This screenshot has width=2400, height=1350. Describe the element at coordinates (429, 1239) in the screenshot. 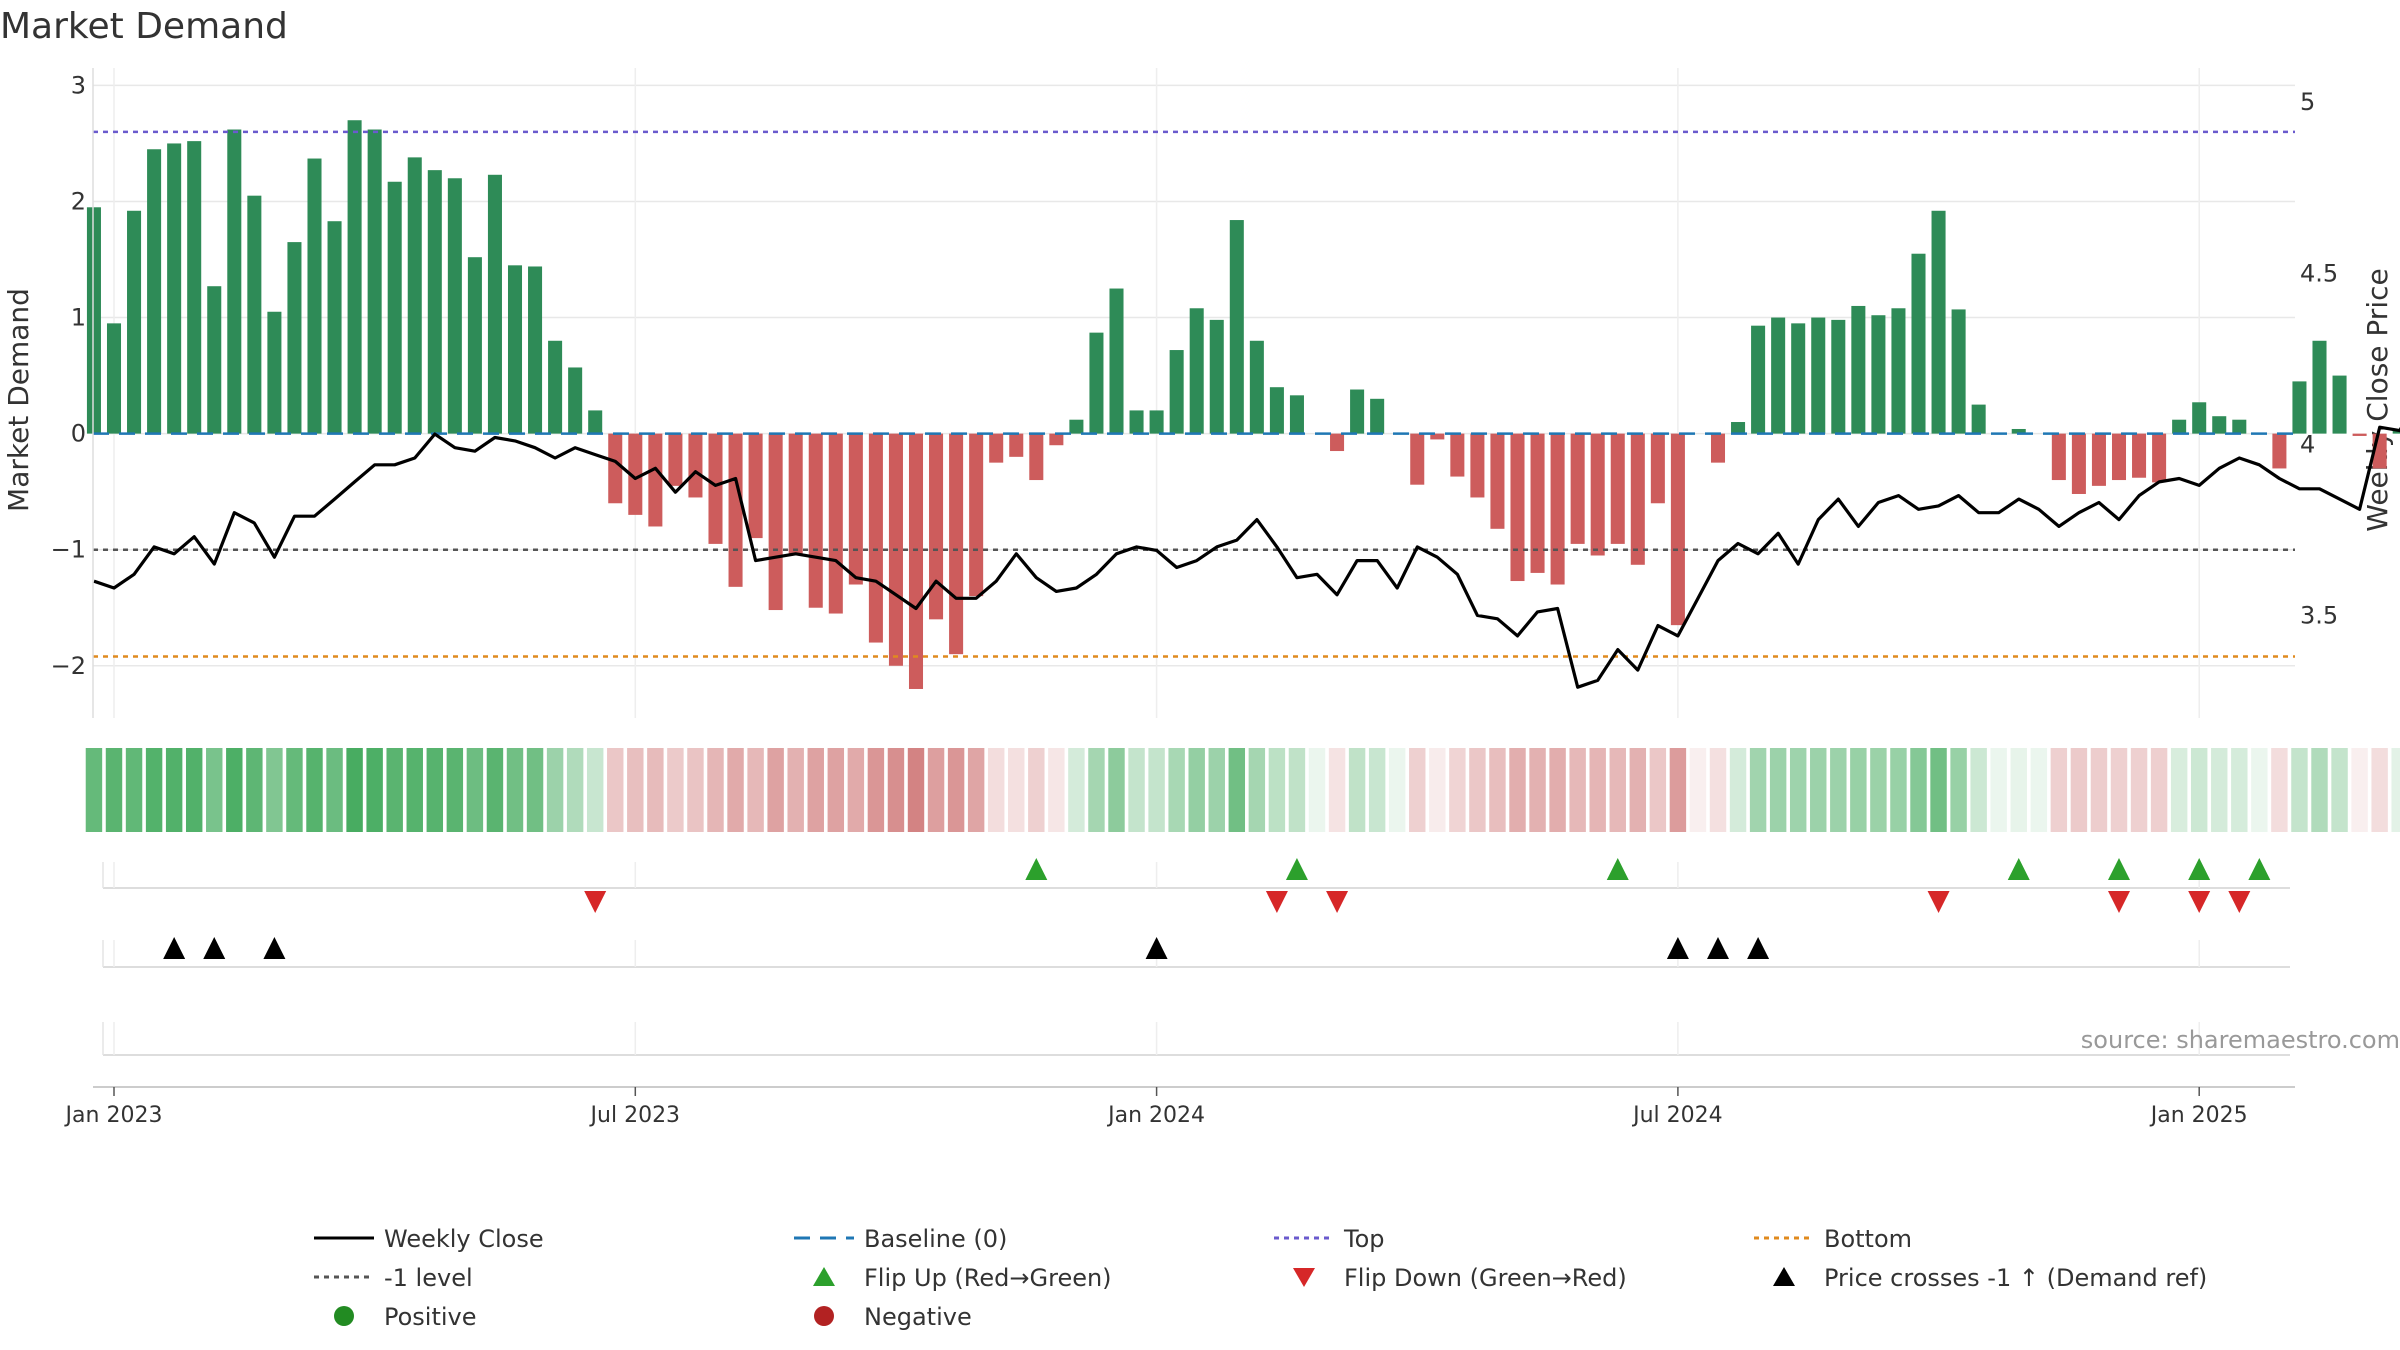

I see `legend-item: Weekly Close` at that location.